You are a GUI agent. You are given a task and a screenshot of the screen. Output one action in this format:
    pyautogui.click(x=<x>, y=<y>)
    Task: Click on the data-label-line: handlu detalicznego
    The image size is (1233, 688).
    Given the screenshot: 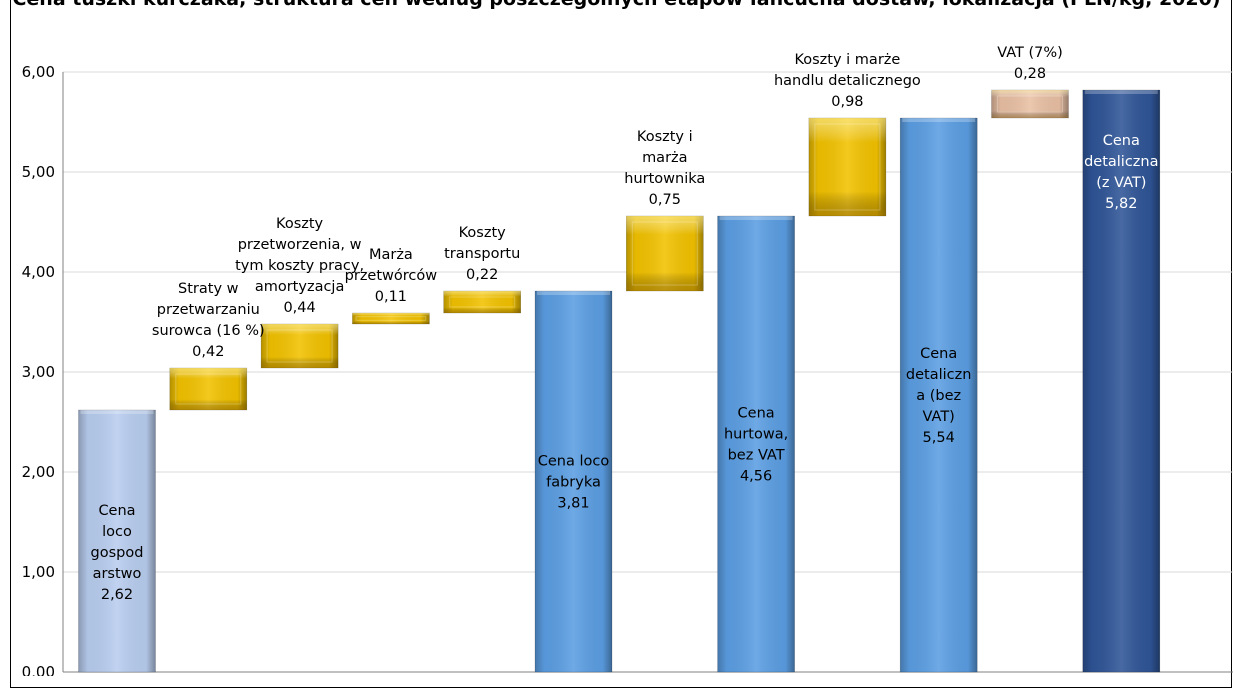 What is the action you would take?
    pyautogui.click(x=847, y=81)
    